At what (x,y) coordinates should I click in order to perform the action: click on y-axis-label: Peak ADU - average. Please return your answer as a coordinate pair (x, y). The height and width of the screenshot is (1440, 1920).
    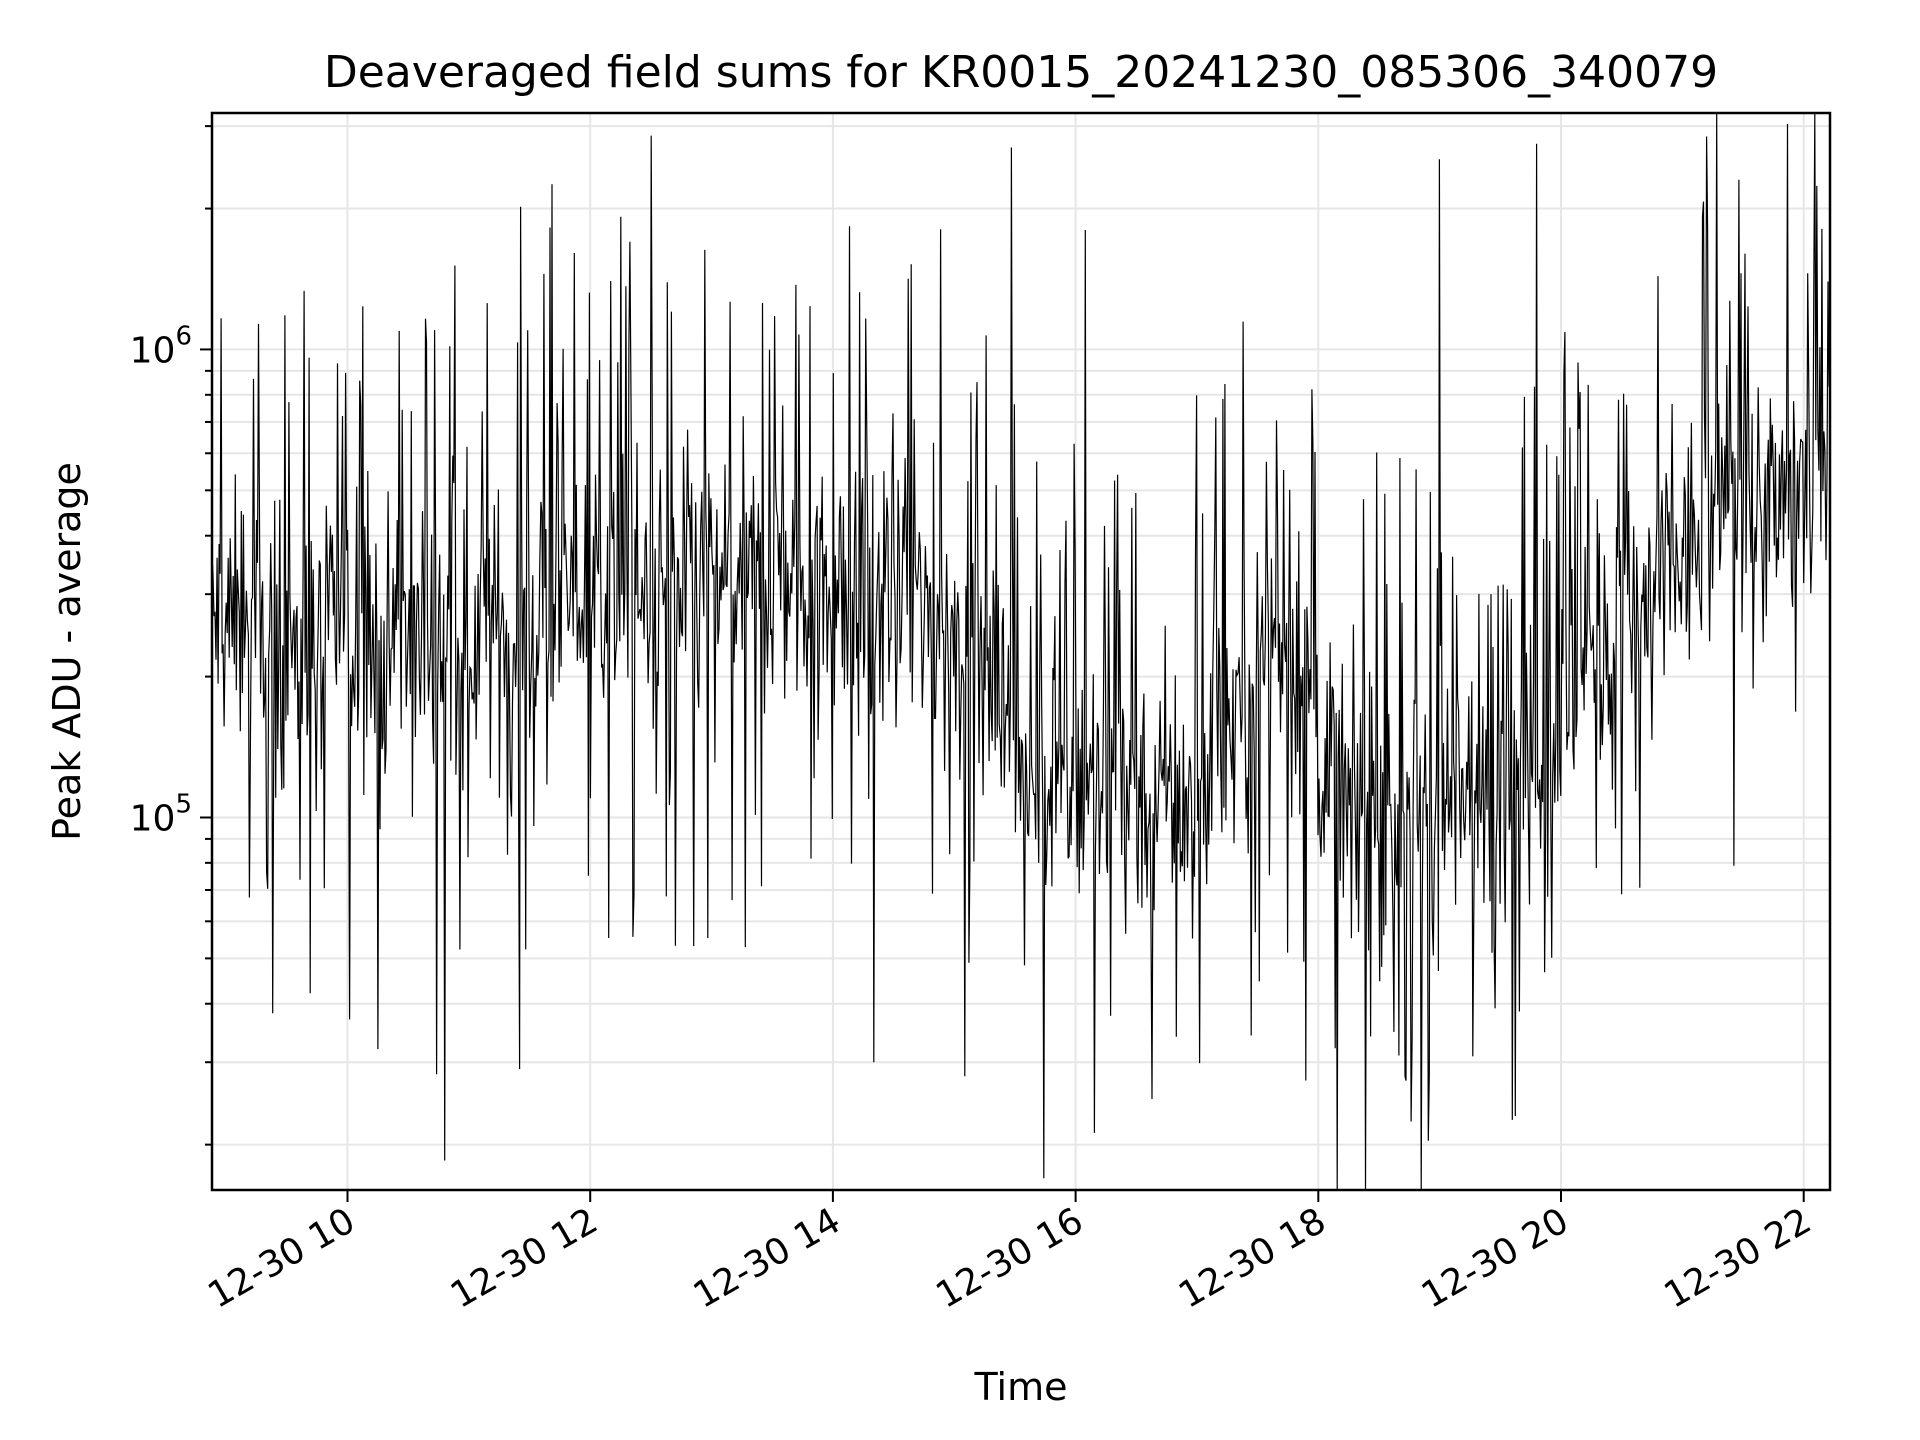
    Looking at the image, I should click on (67, 651).